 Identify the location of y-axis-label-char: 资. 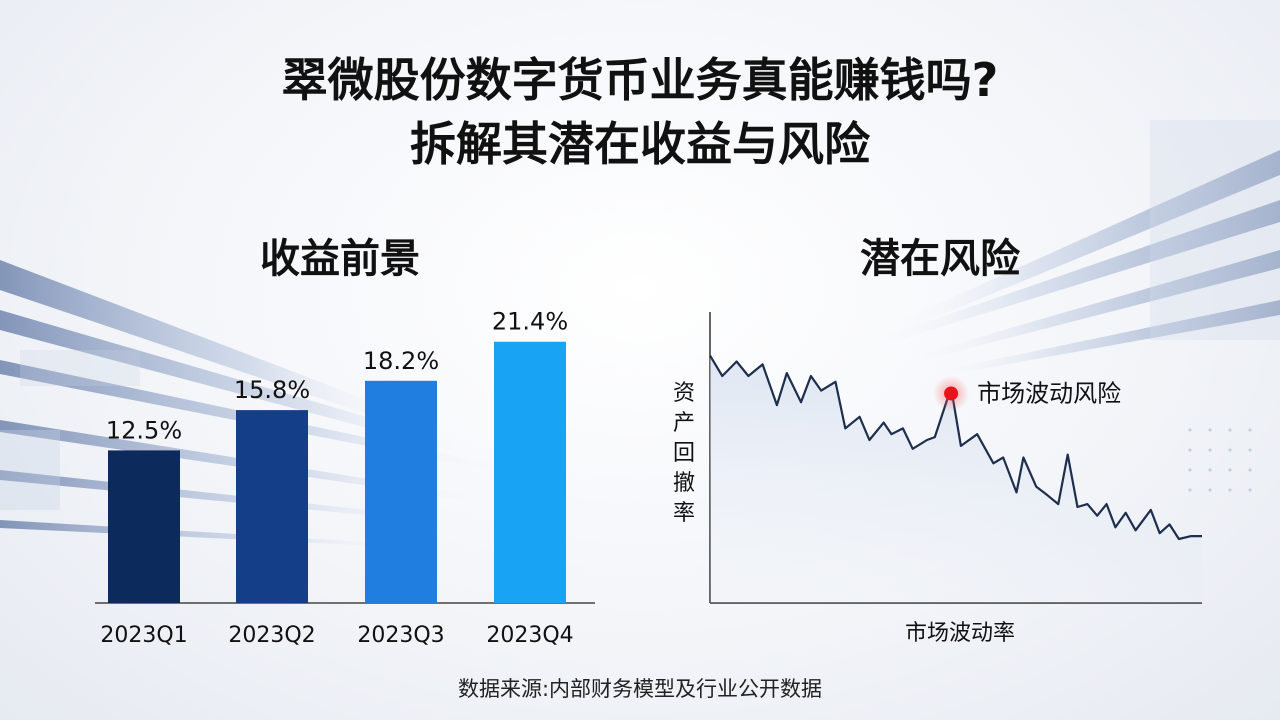
(684, 393).